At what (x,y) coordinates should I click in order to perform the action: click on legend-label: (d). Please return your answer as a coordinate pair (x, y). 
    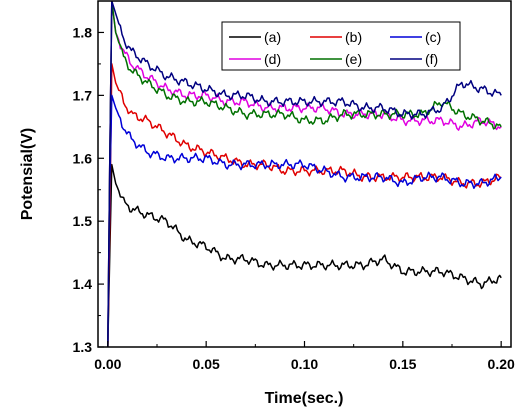
    Looking at the image, I should click on (272, 59).